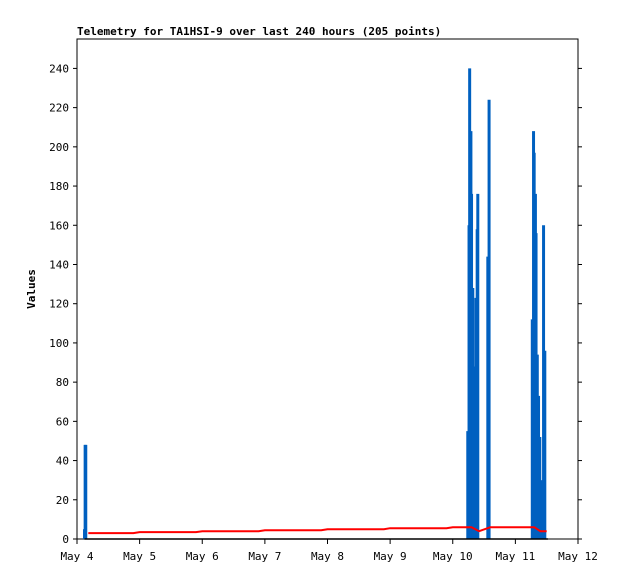 This screenshot has height=579, width=618. What do you see at coordinates (317, 530) in the screenshot?
I see `trend-line` at bounding box center [317, 530].